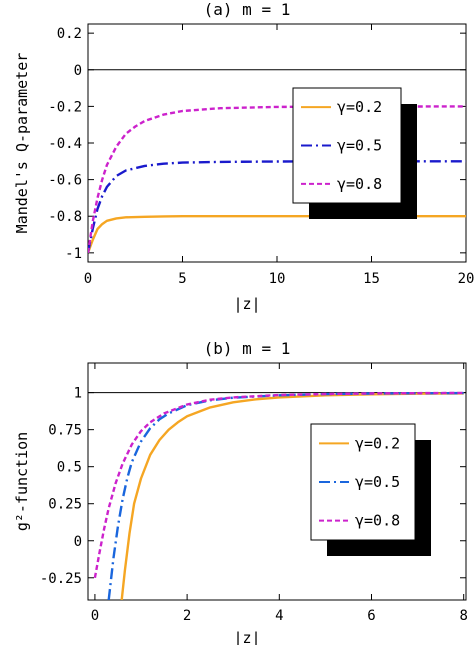 The width and height of the screenshot is (474, 645). What do you see at coordinates (73, 254) in the screenshot?
I see `y-tick-label: -1` at bounding box center [73, 254].